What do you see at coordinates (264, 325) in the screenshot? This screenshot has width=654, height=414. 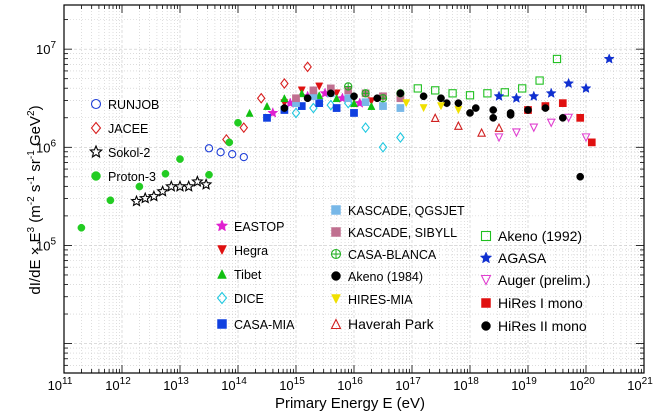 I see `legend-label: CASA-MIA` at bounding box center [264, 325].